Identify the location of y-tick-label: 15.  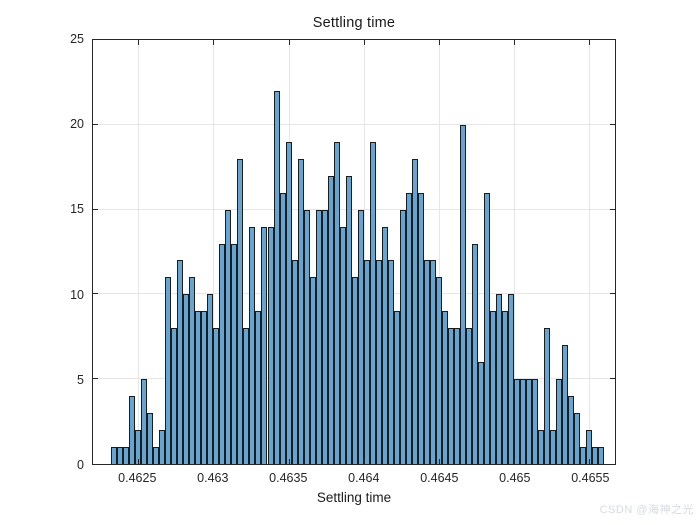
(77, 209).